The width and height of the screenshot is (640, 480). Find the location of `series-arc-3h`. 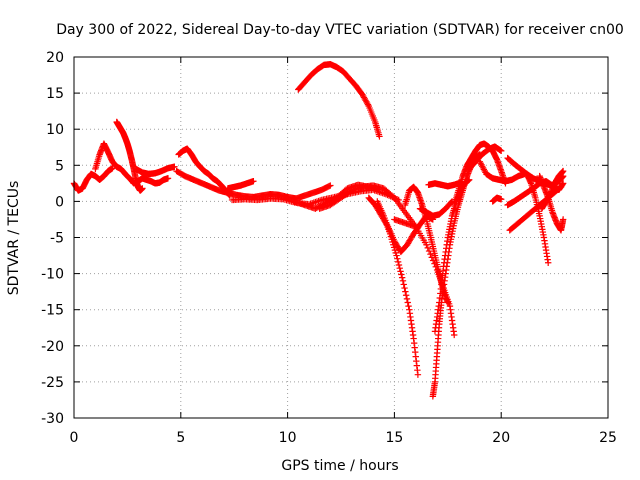

series-arc-3h is located at coordinates (155, 170).